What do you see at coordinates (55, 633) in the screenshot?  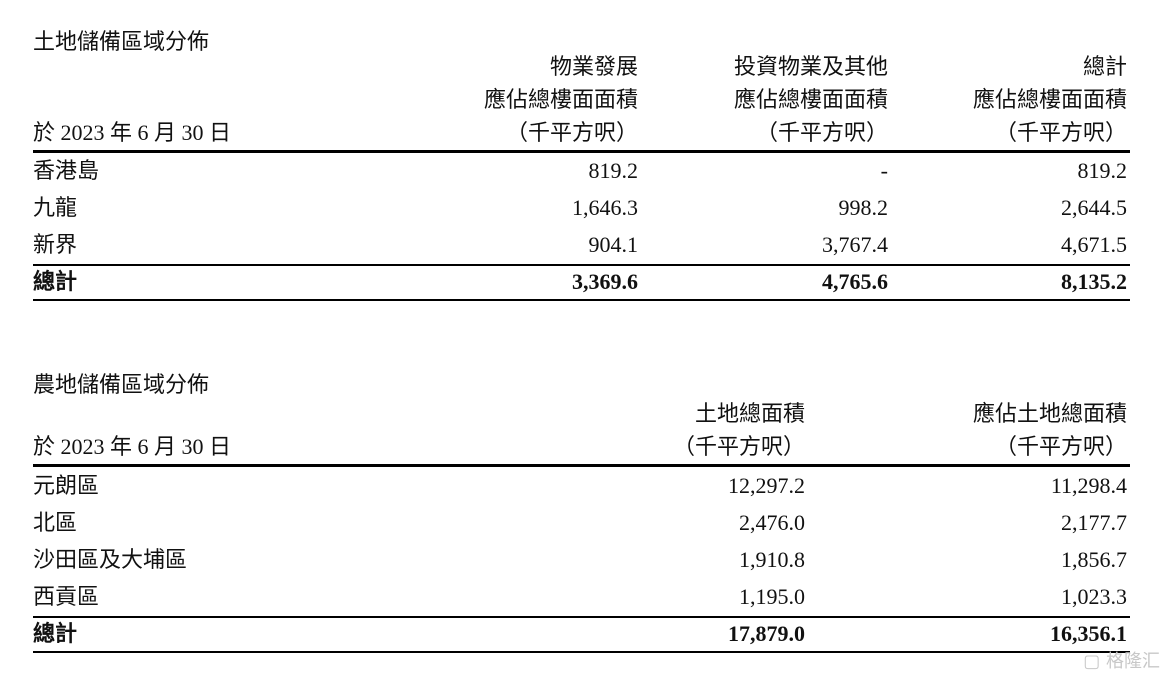 I see `table2-total-label: 總計` at bounding box center [55, 633].